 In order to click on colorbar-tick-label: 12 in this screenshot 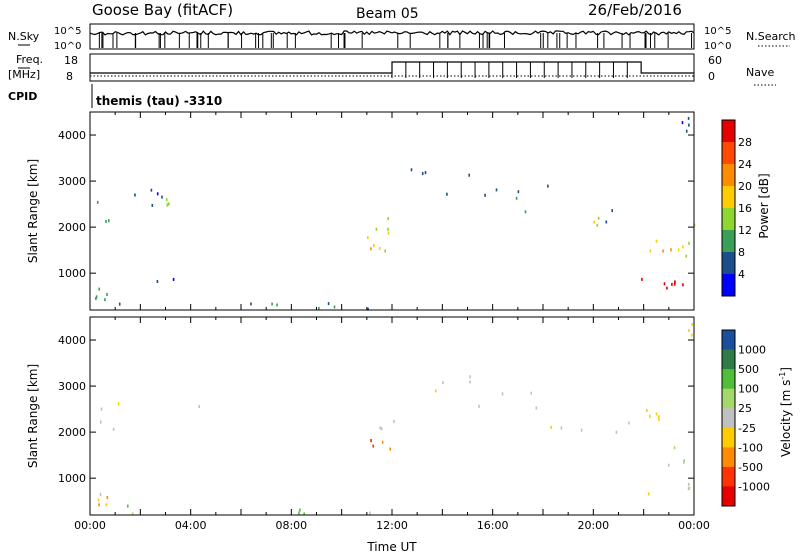, I will do `click(745, 230)`.